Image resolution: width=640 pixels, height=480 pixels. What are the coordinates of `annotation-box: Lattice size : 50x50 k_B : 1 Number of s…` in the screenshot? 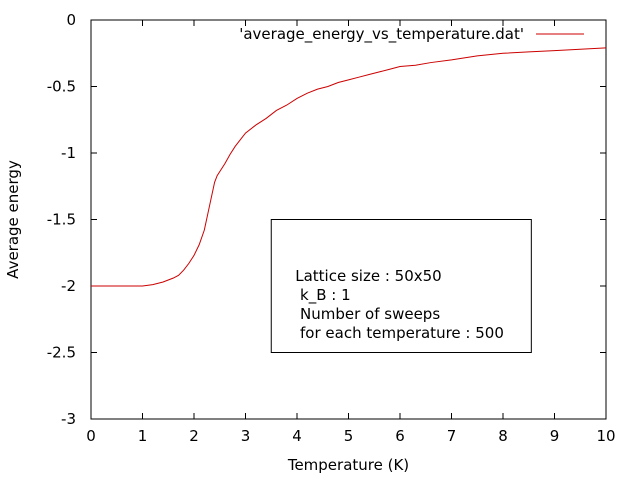 It's located at (401, 286).